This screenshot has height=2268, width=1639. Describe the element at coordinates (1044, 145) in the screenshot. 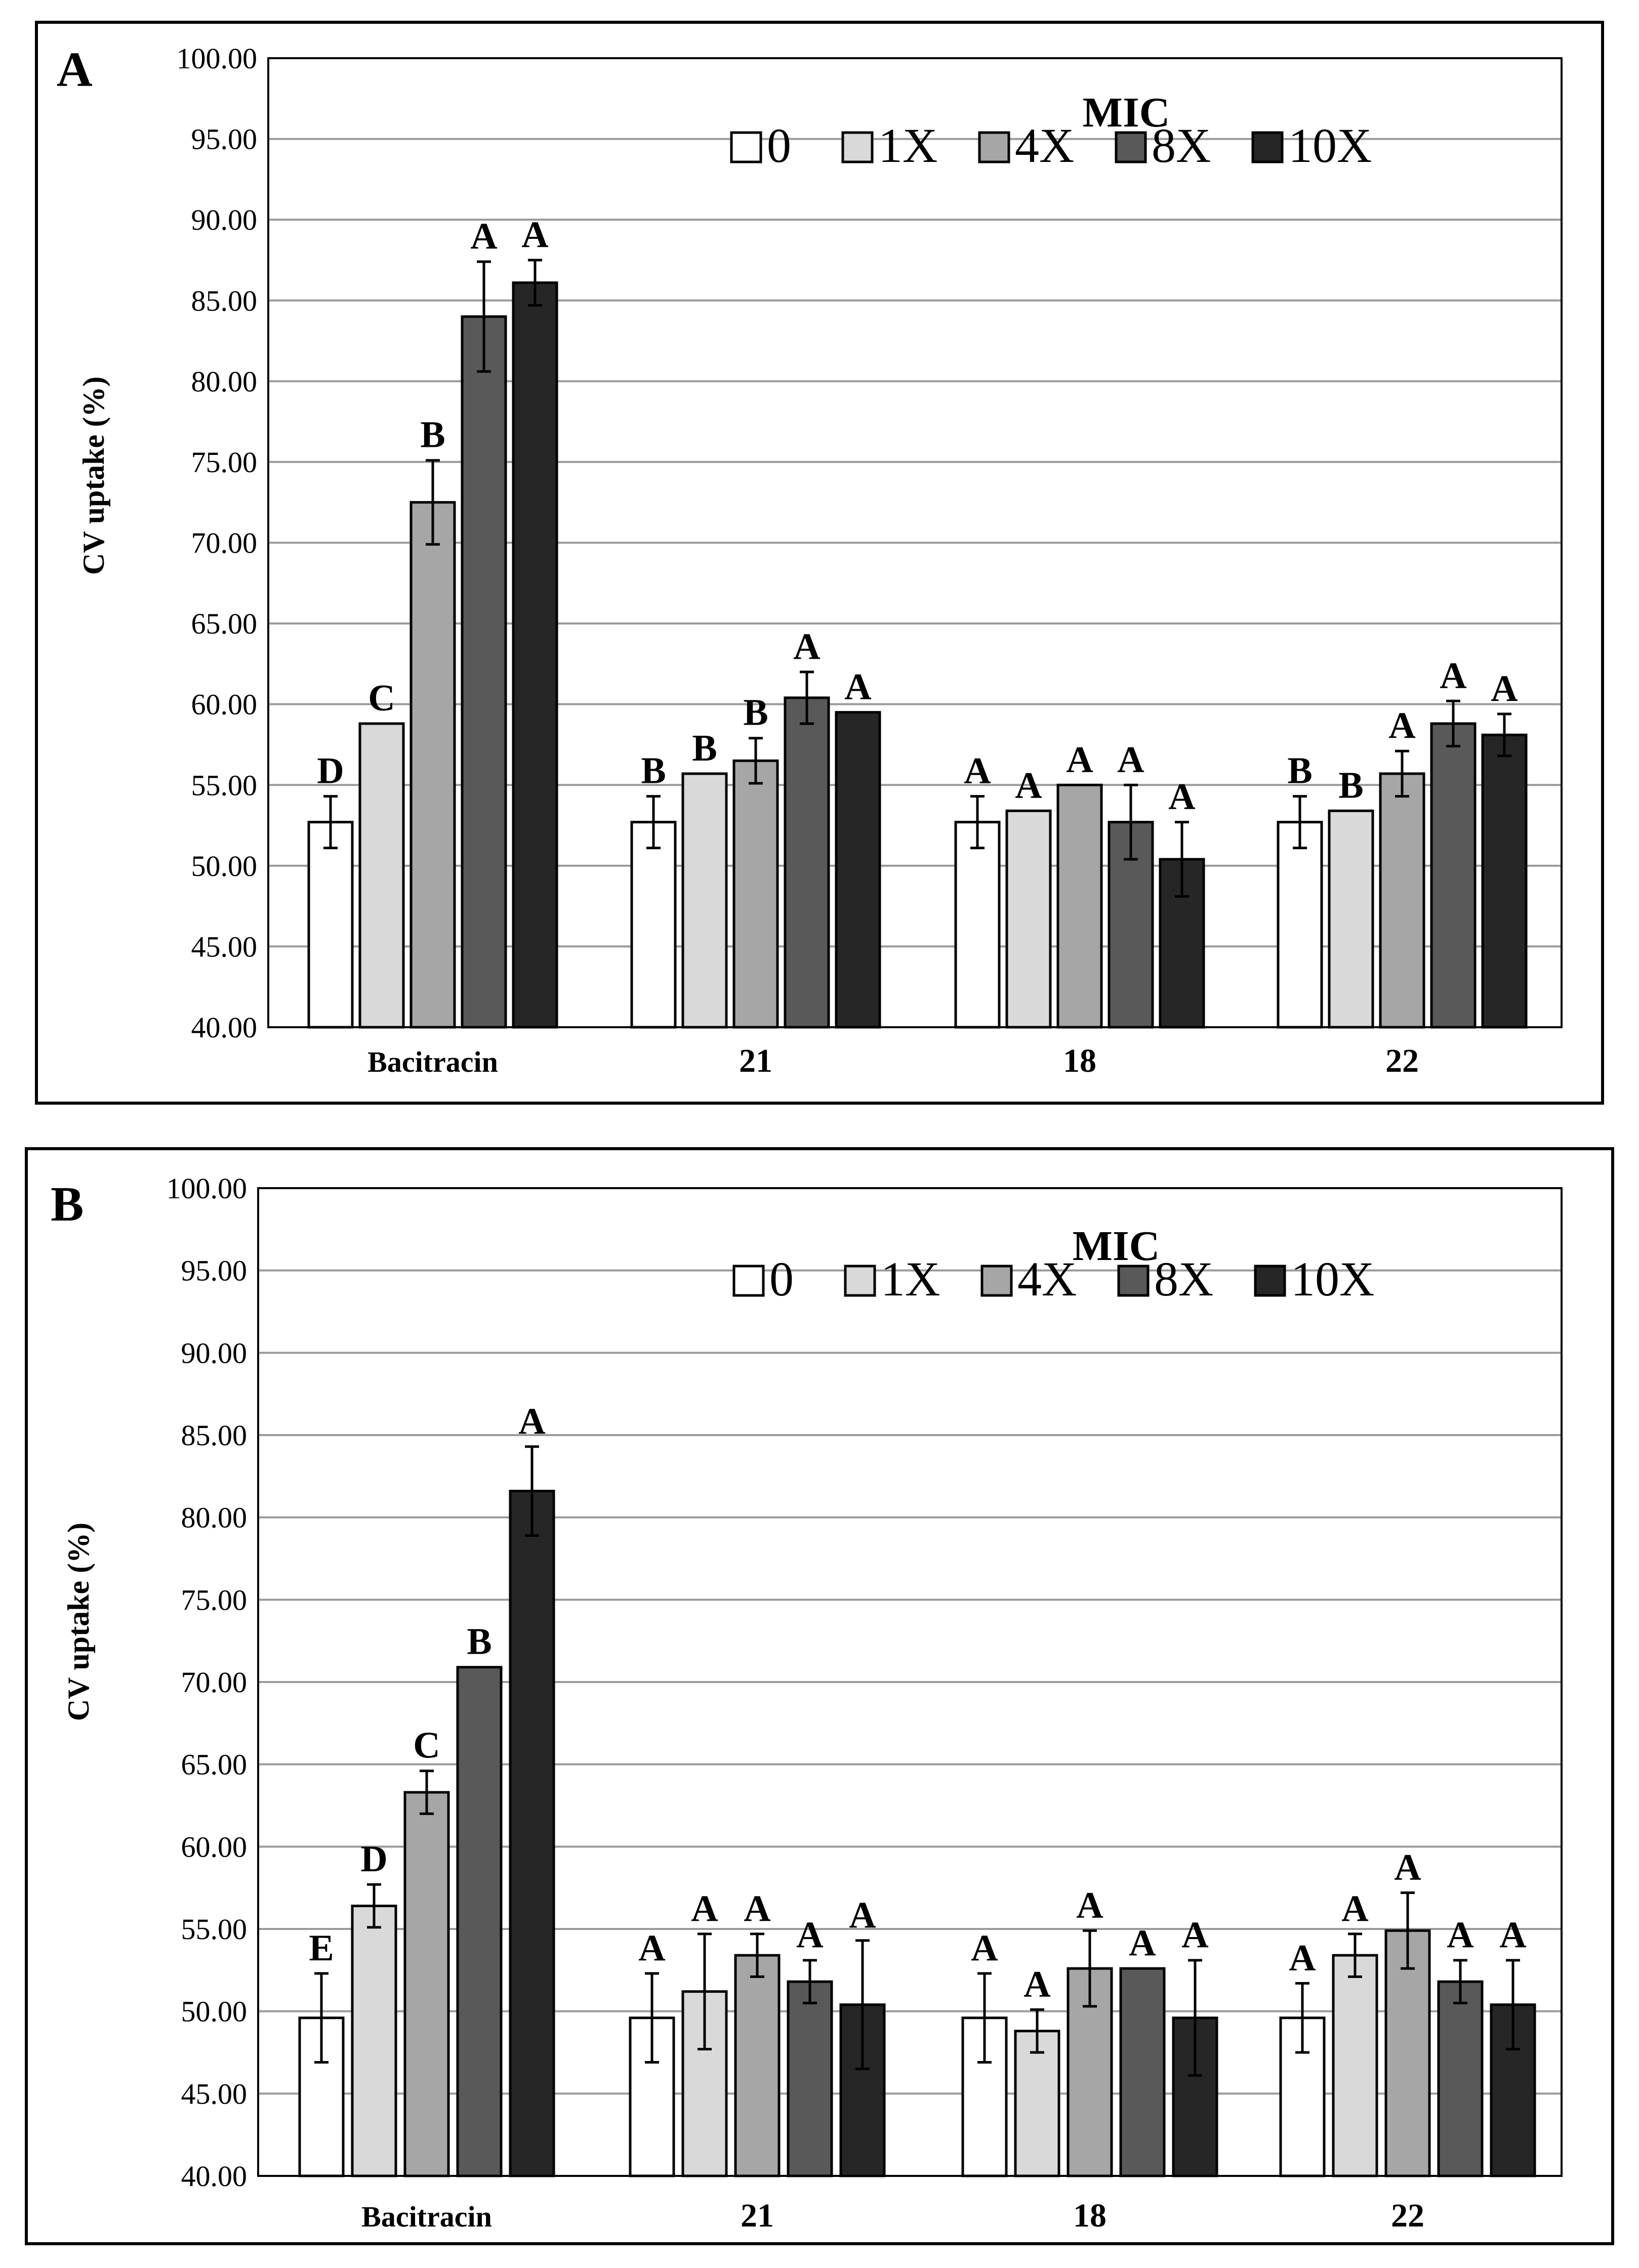

I see `legend-label: 4X` at that location.